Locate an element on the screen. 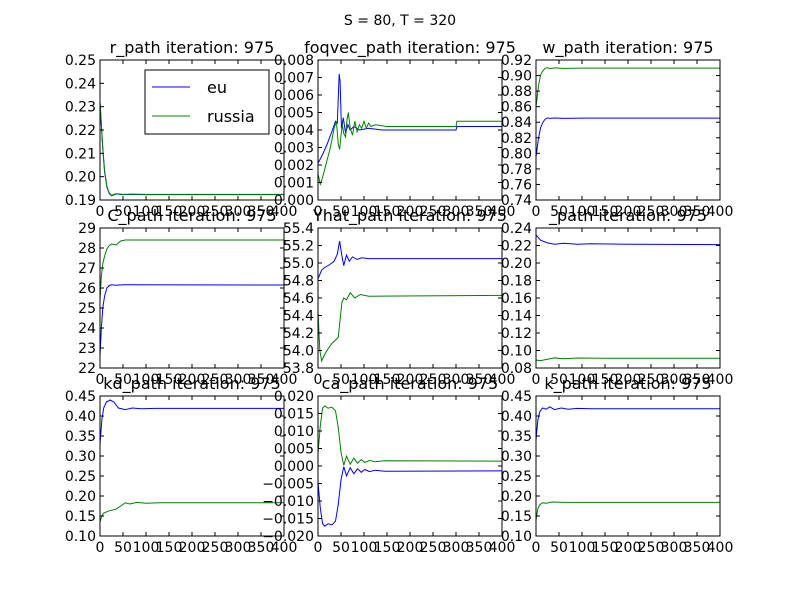 The height and width of the screenshot is (600, 800). y-tick-label: 0.15 is located at coordinates (516, 517).